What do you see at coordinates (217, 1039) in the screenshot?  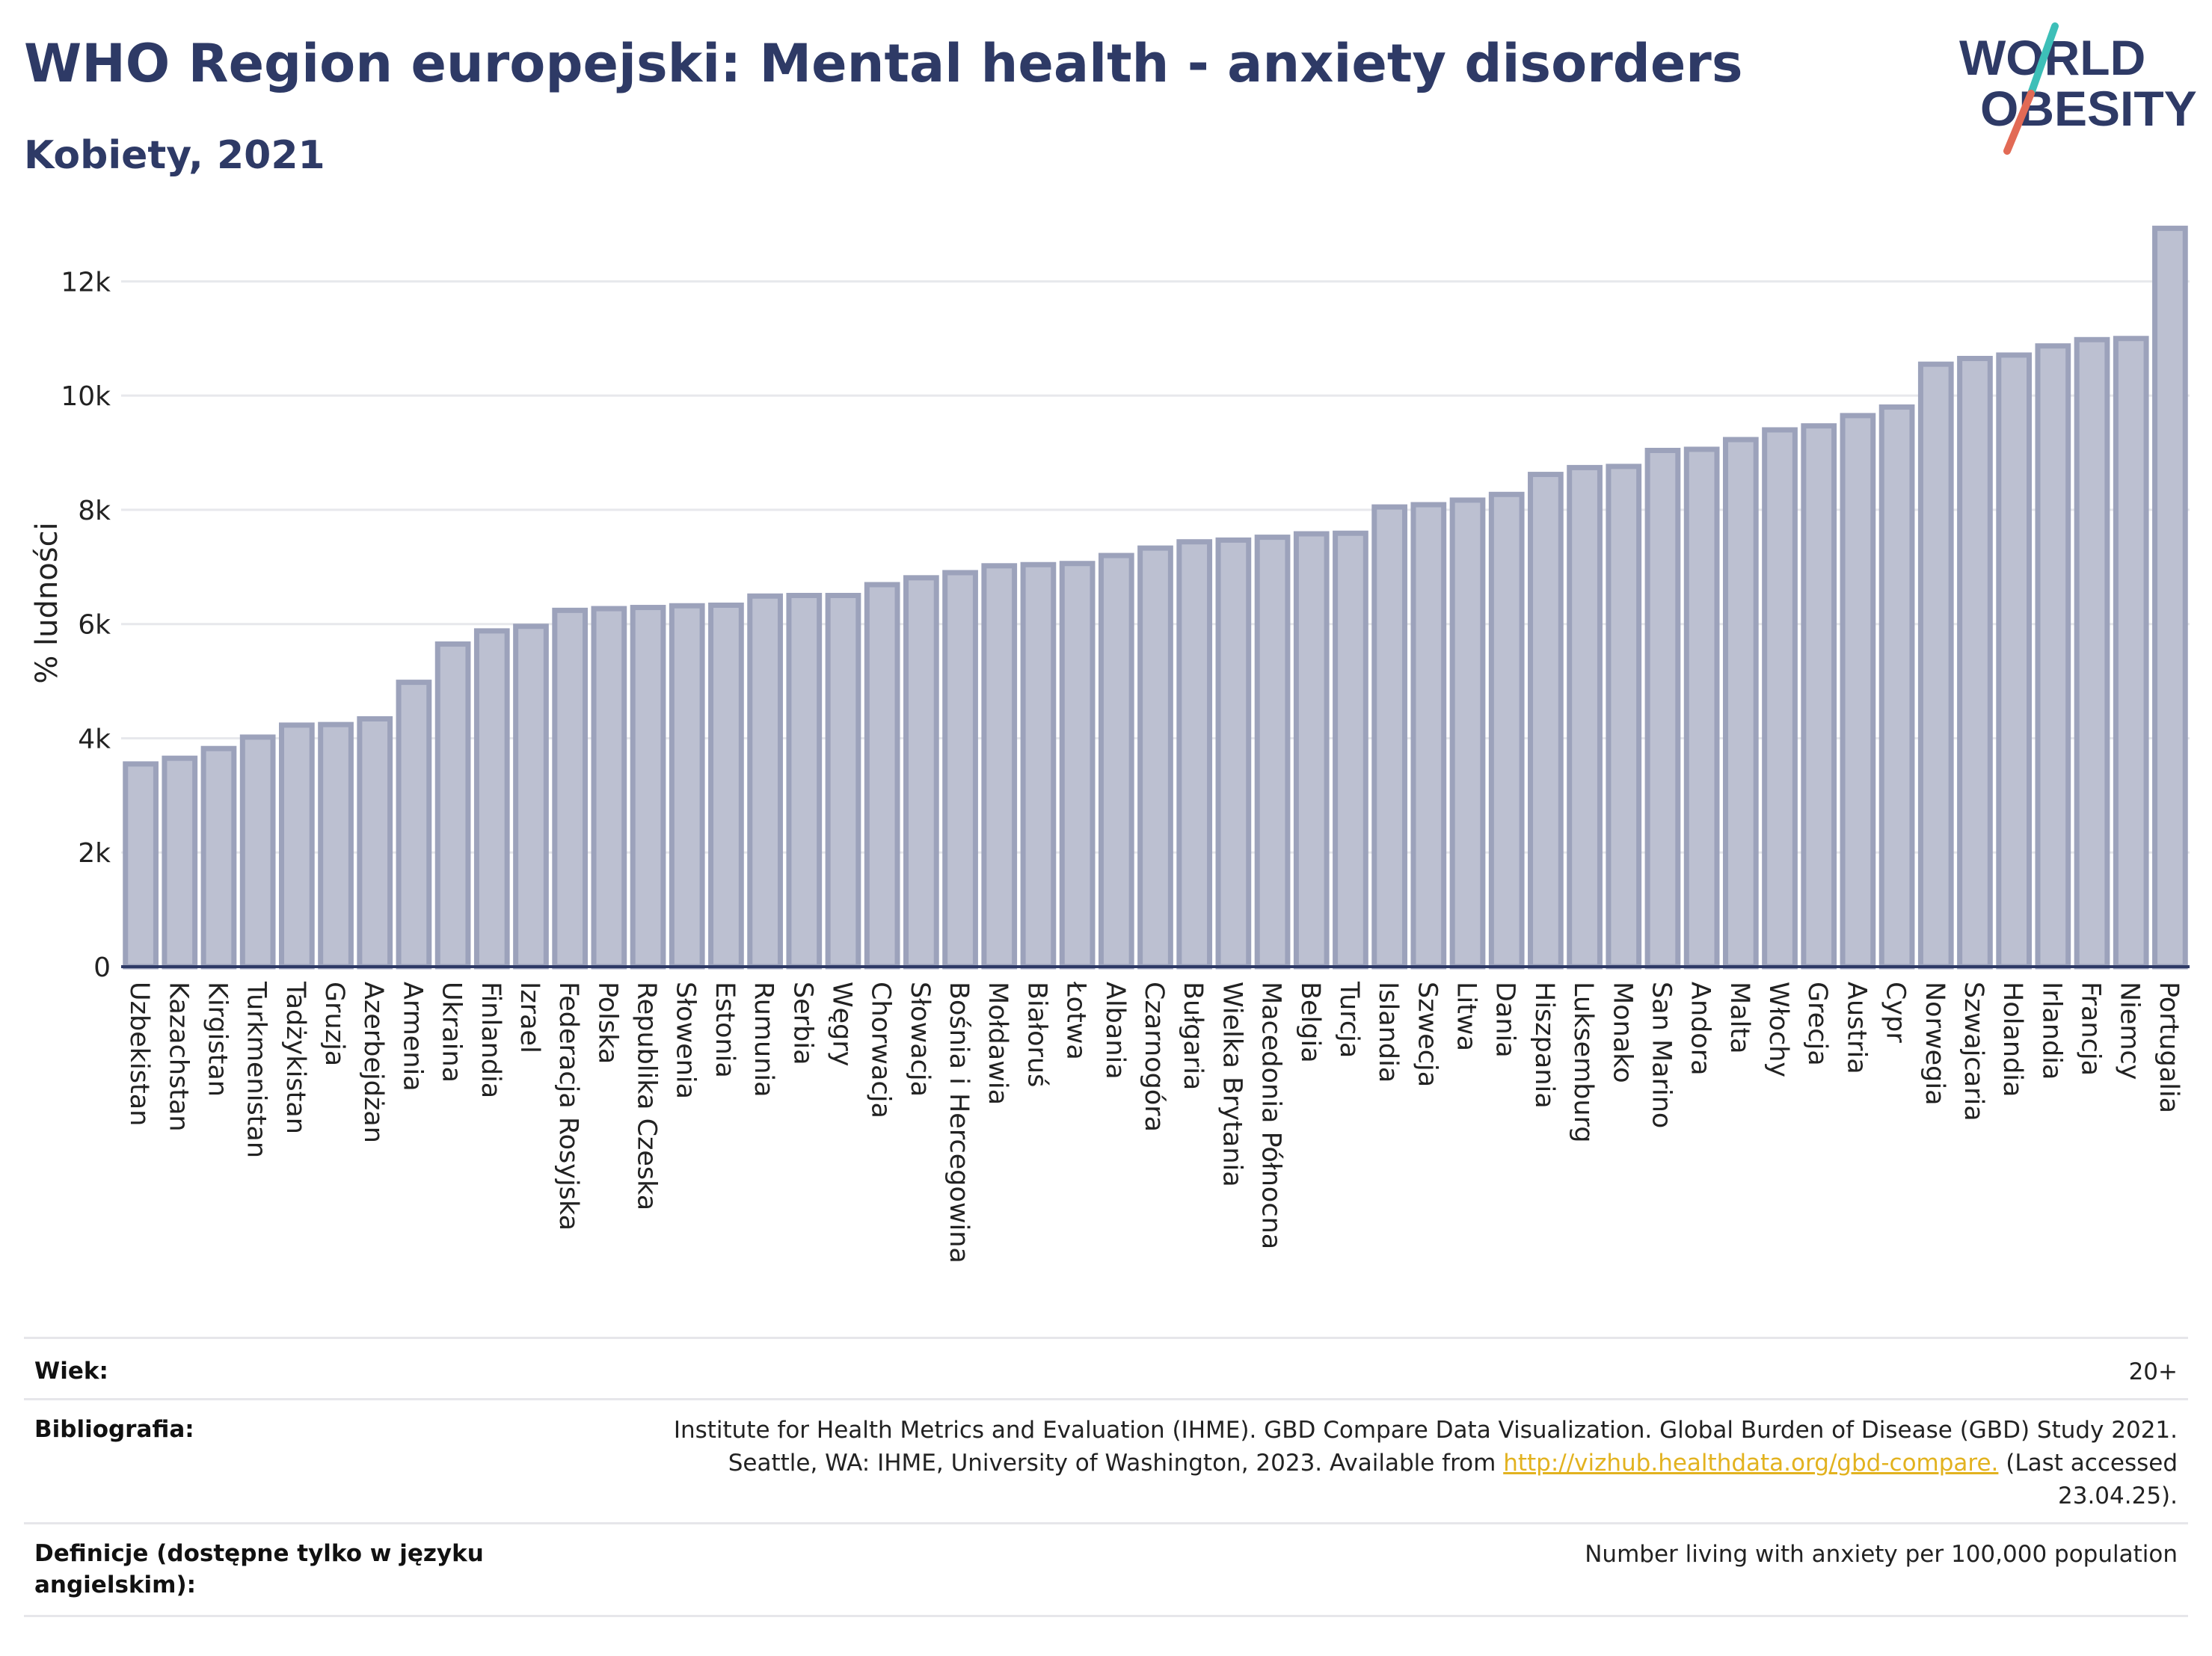 I see `x-tick-label: Kirgistan` at bounding box center [217, 1039].